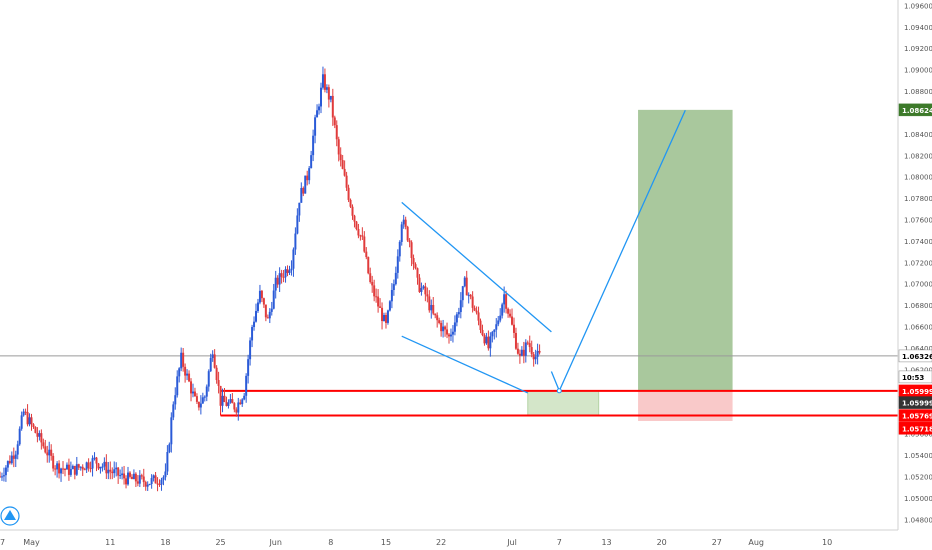  Describe the element at coordinates (662, 542) in the screenshot. I see `time-tick-label: 20` at that location.